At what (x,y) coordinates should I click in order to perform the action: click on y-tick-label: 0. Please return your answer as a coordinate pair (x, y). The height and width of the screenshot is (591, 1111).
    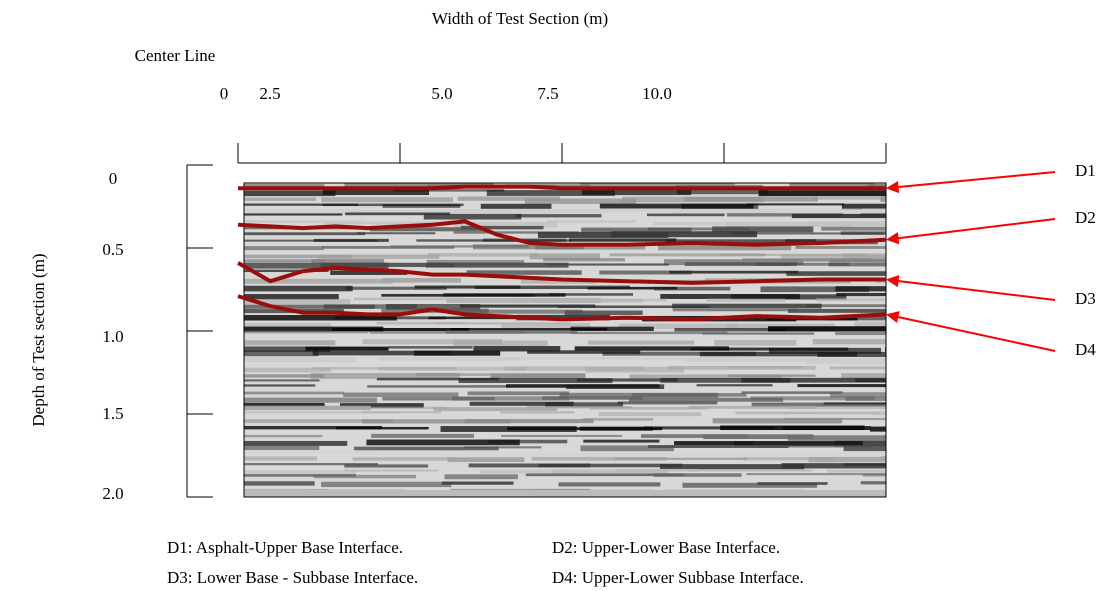
    Looking at the image, I should click on (113, 178).